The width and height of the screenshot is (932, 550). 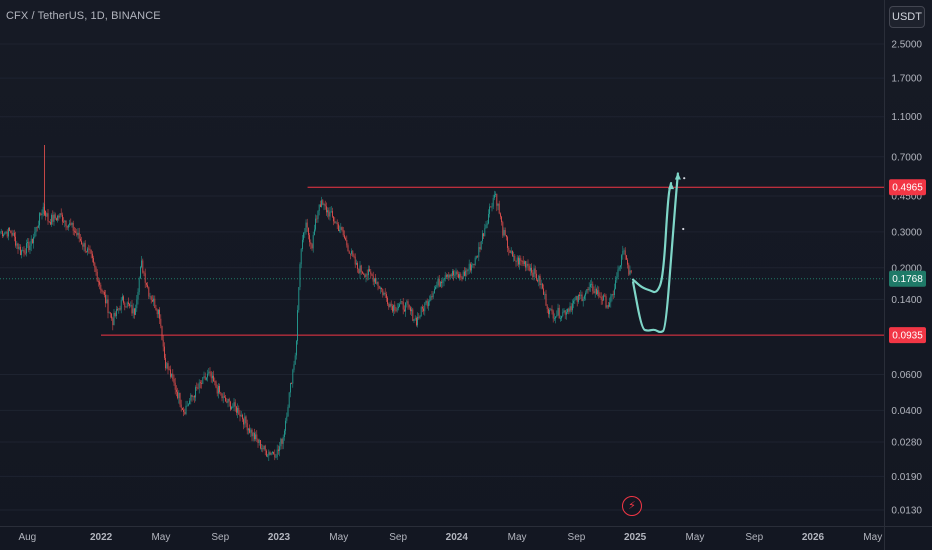 What do you see at coordinates (907, 17) in the screenshot?
I see `currency-selector-button: USDT` at bounding box center [907, 17].